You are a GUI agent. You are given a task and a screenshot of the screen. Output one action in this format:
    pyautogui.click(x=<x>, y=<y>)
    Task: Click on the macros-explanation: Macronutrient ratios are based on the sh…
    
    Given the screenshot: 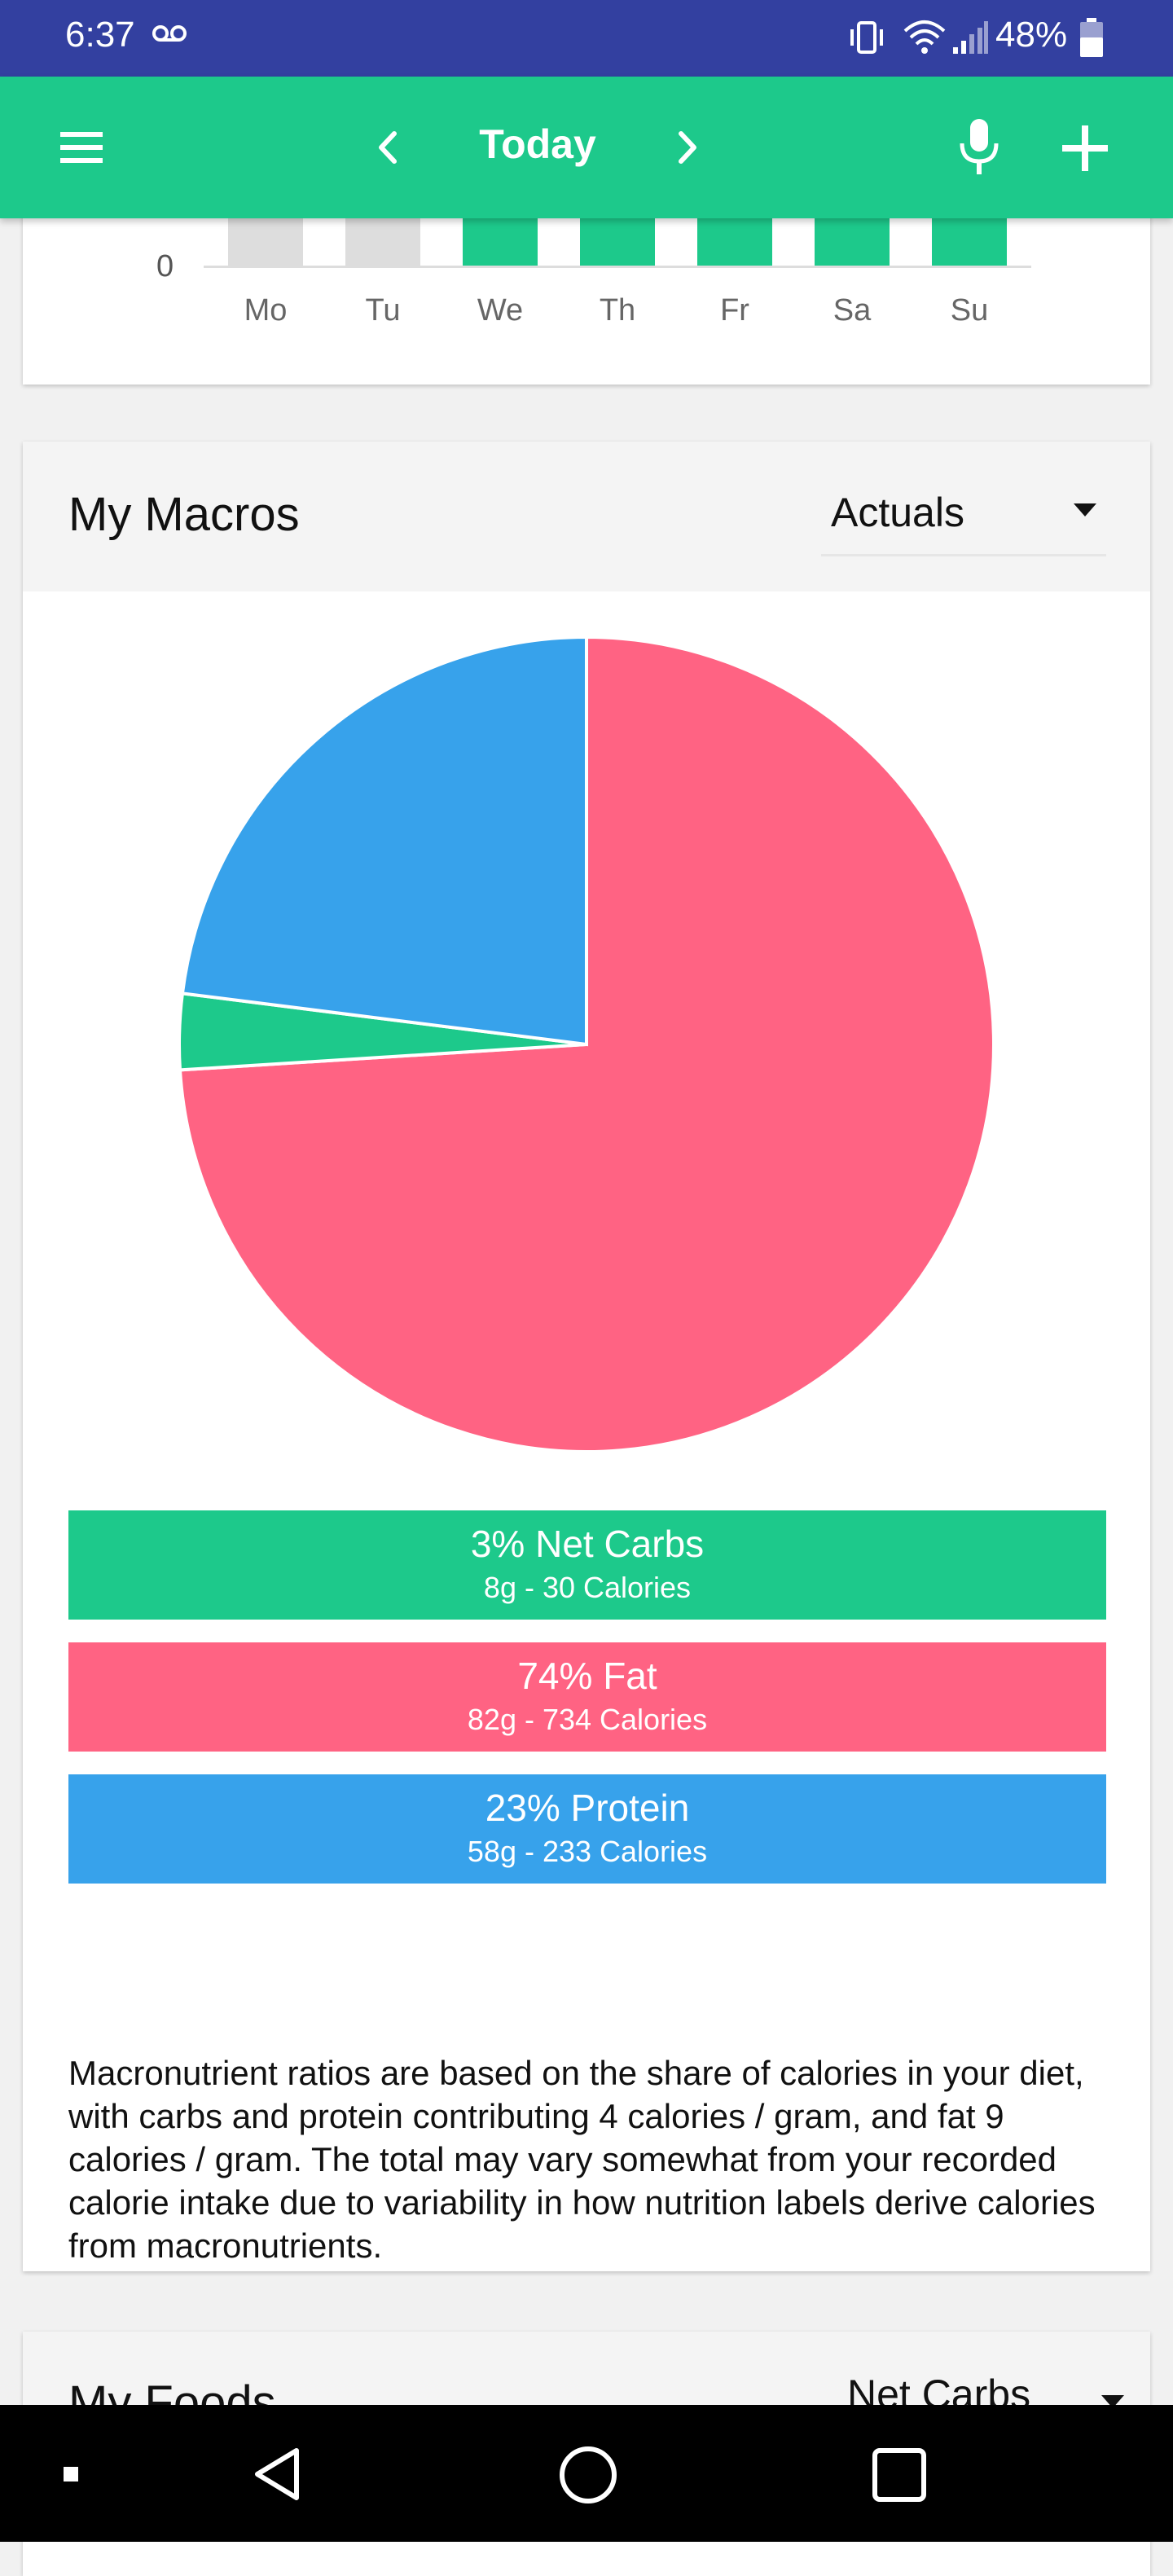 What is the action you would take?
    pyautogui.click(x=582, y=2159)
    